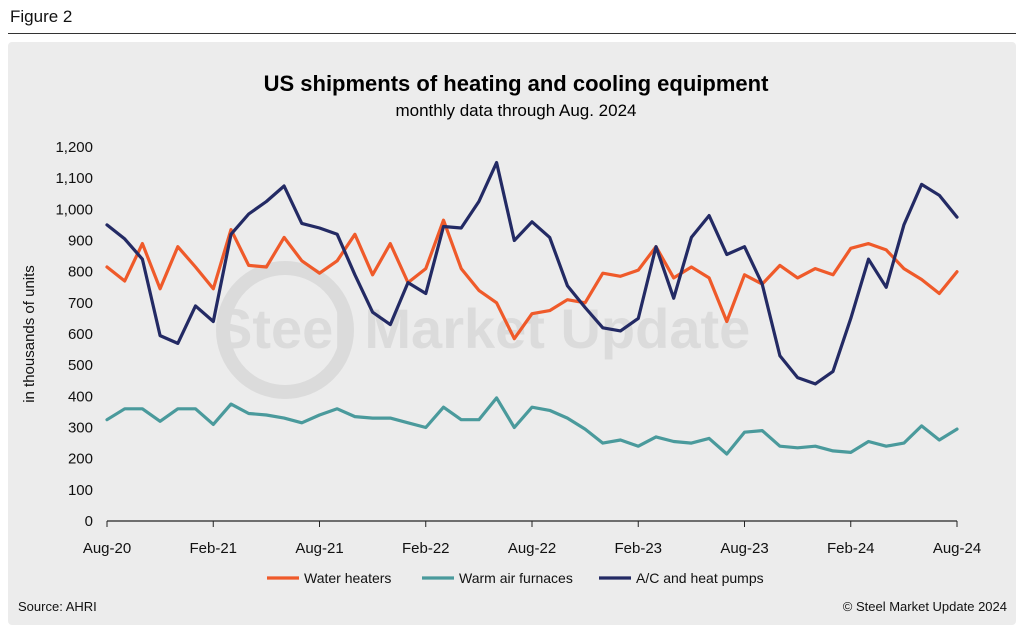 The image size is (1024, 633). Describe the element at coordinates (80, 490) in the screenshot. I see `y-tick-label: 100` at that location.